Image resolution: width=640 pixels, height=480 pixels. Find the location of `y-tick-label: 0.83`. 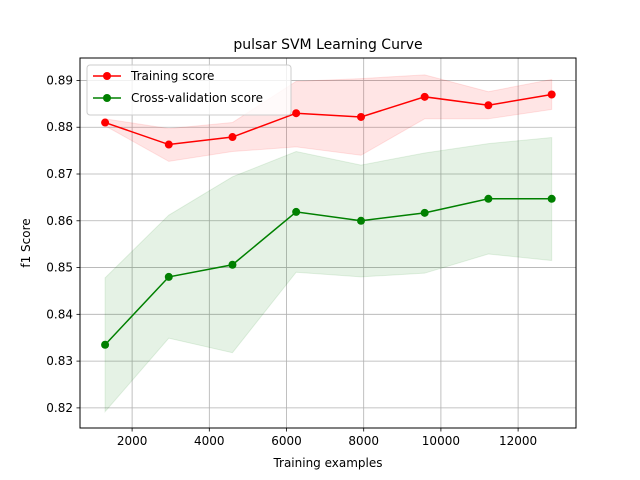

y-tick-label: 0.83 is located at coordinates (59, 361).